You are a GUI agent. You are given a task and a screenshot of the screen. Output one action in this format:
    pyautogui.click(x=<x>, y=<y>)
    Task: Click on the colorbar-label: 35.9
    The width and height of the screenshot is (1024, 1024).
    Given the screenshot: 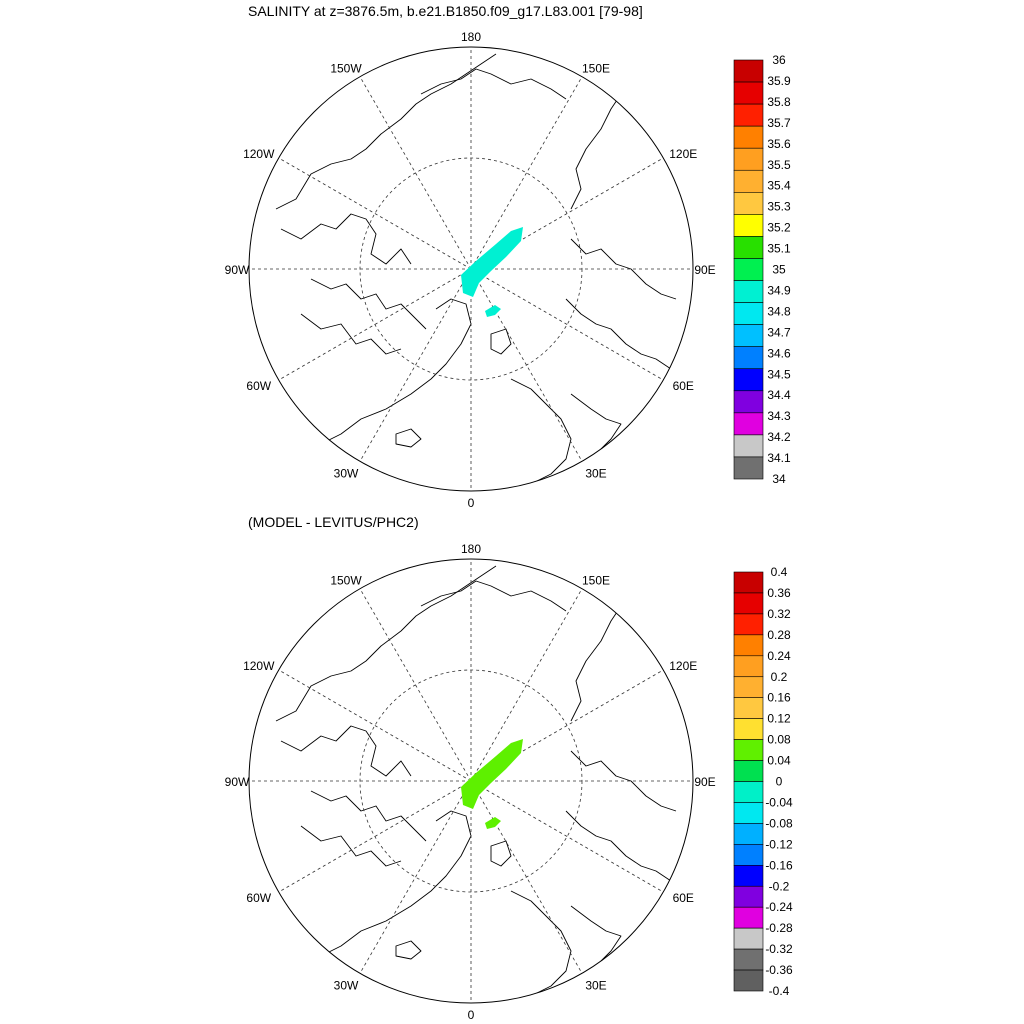 What is the action you would take?
    pyautogui.click(x=779, y=81)
    